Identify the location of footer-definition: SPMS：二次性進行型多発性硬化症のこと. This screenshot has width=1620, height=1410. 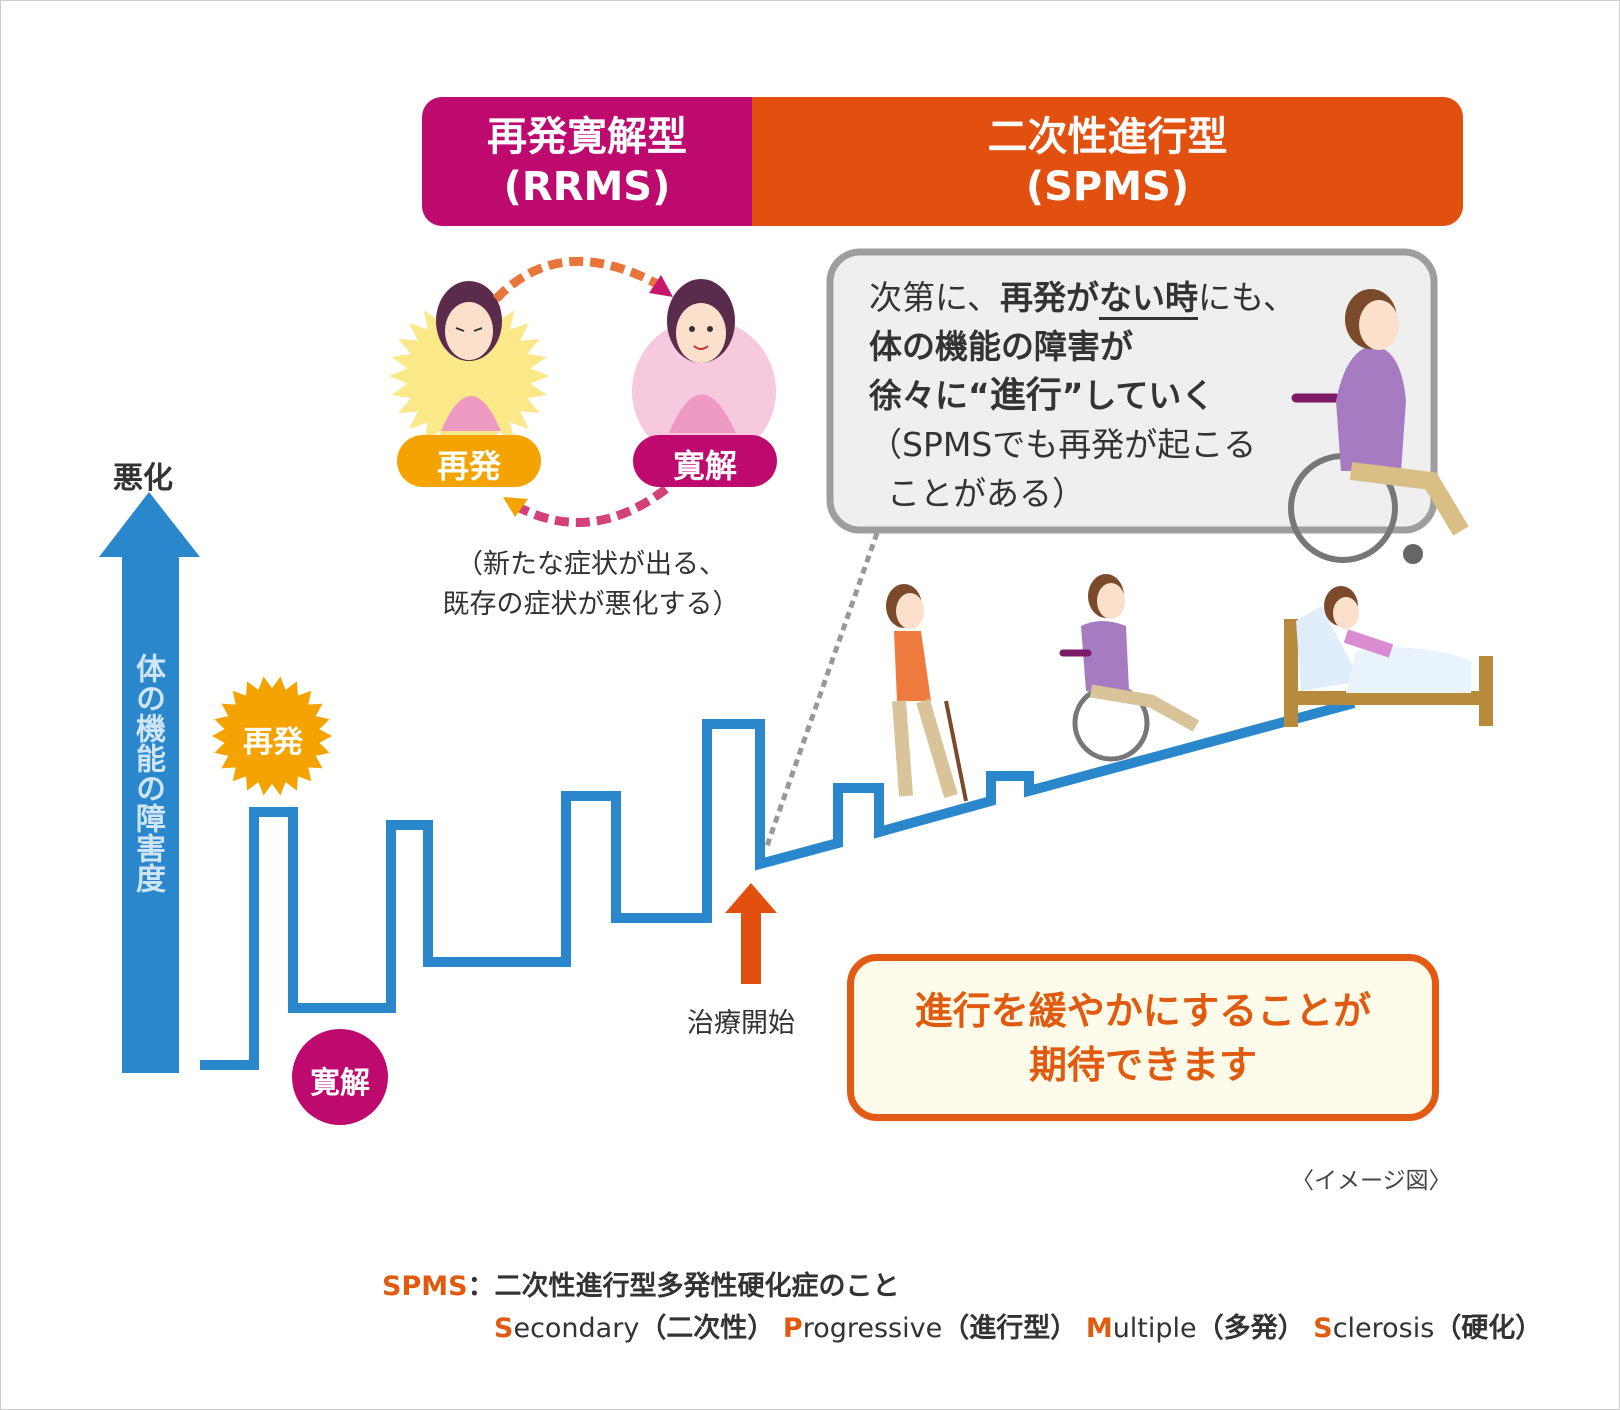
(641, 1283).